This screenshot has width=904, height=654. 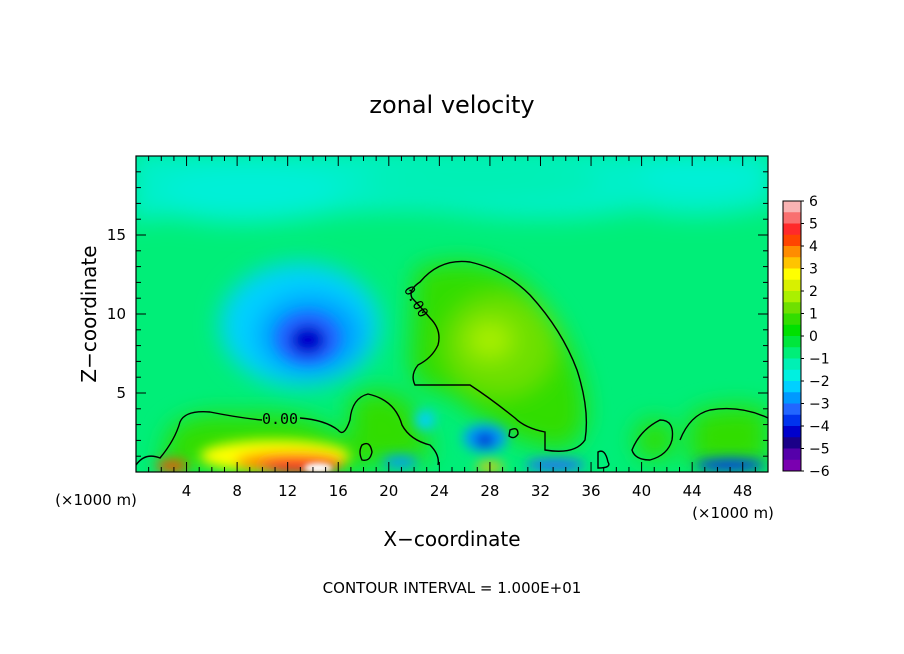 I want to click on x-tick-label: 36, so click(x=590, y=491).